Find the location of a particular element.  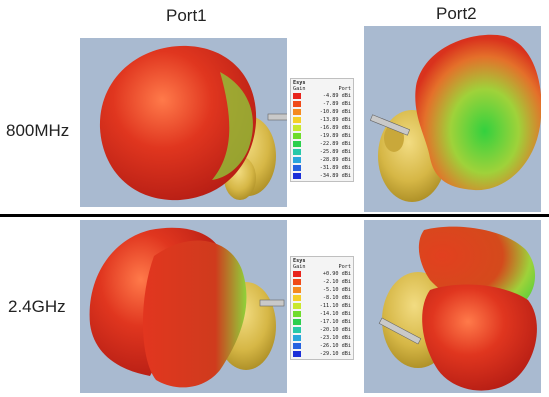

legend-entry: -25.89 dBi is located at coordinates (322, 152).